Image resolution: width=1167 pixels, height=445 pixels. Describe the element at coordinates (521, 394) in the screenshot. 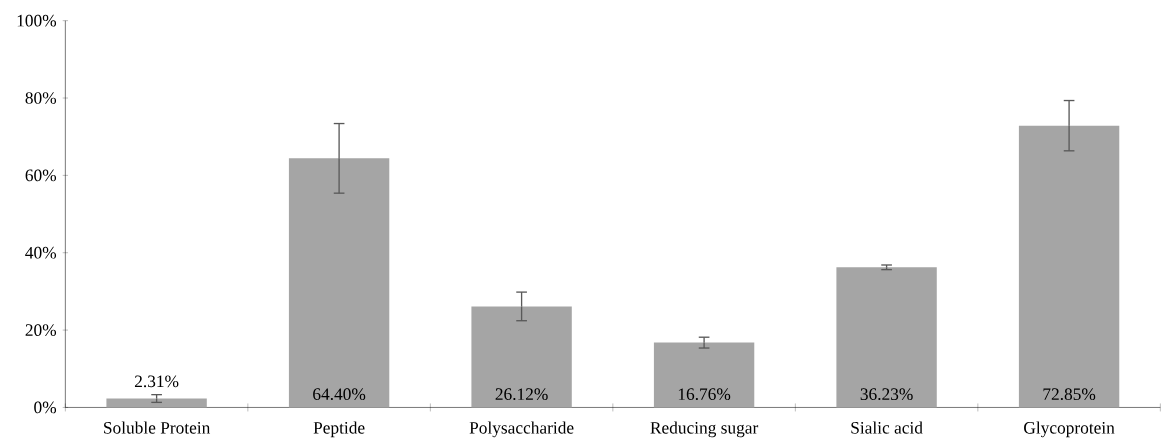

I see `data-label: 26.12%` at that location.